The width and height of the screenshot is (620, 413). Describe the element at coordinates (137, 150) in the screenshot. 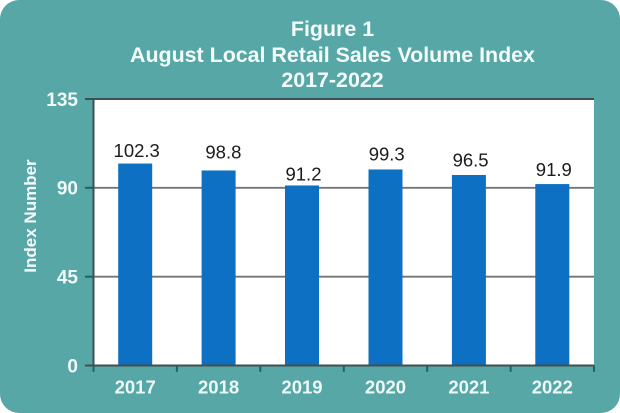

I see `svg-text: 102.3` at that location.